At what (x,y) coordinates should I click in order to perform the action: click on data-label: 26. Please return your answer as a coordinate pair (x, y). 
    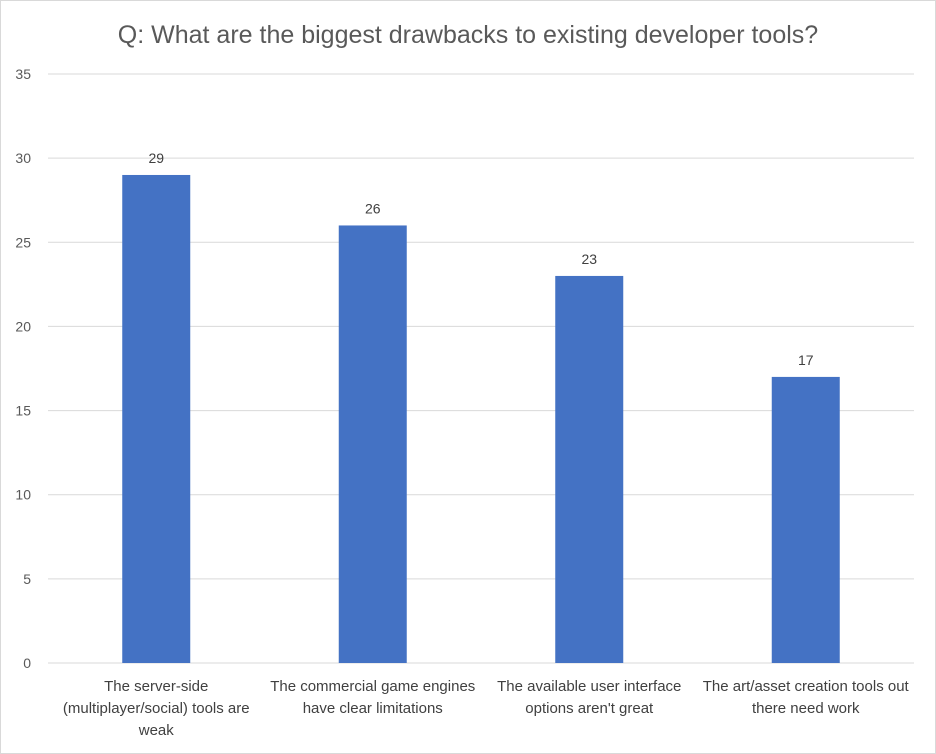
    Looking at the image, I should click on (373, 208).